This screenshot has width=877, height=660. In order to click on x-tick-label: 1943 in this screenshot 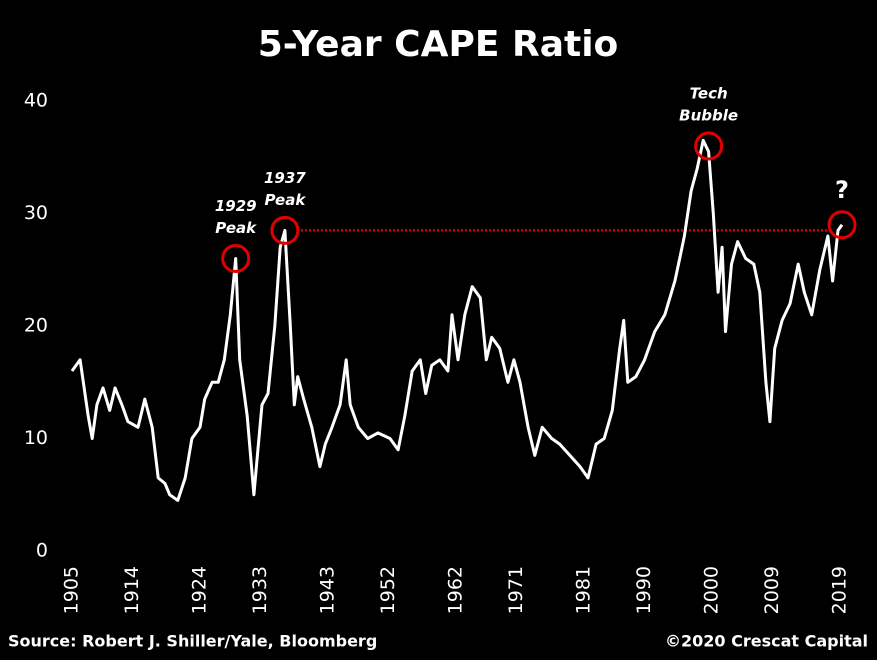, I will do `click(328, 590)`.